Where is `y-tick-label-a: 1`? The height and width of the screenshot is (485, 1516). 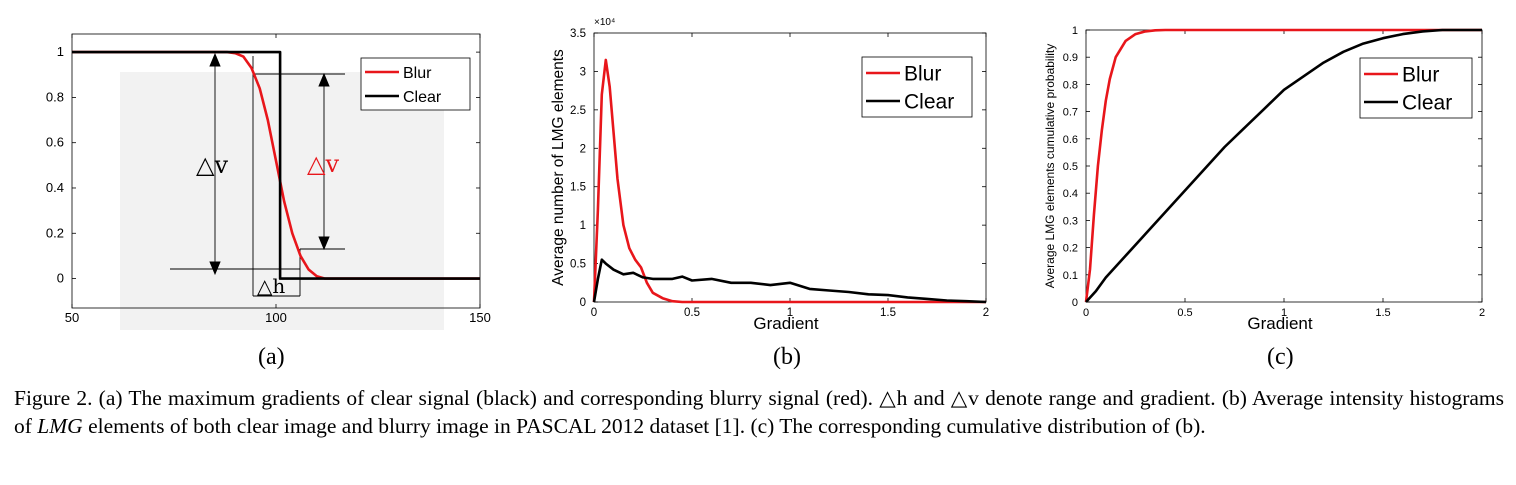
y-tick-label-a: 1 is located at coordinates (60, 51).